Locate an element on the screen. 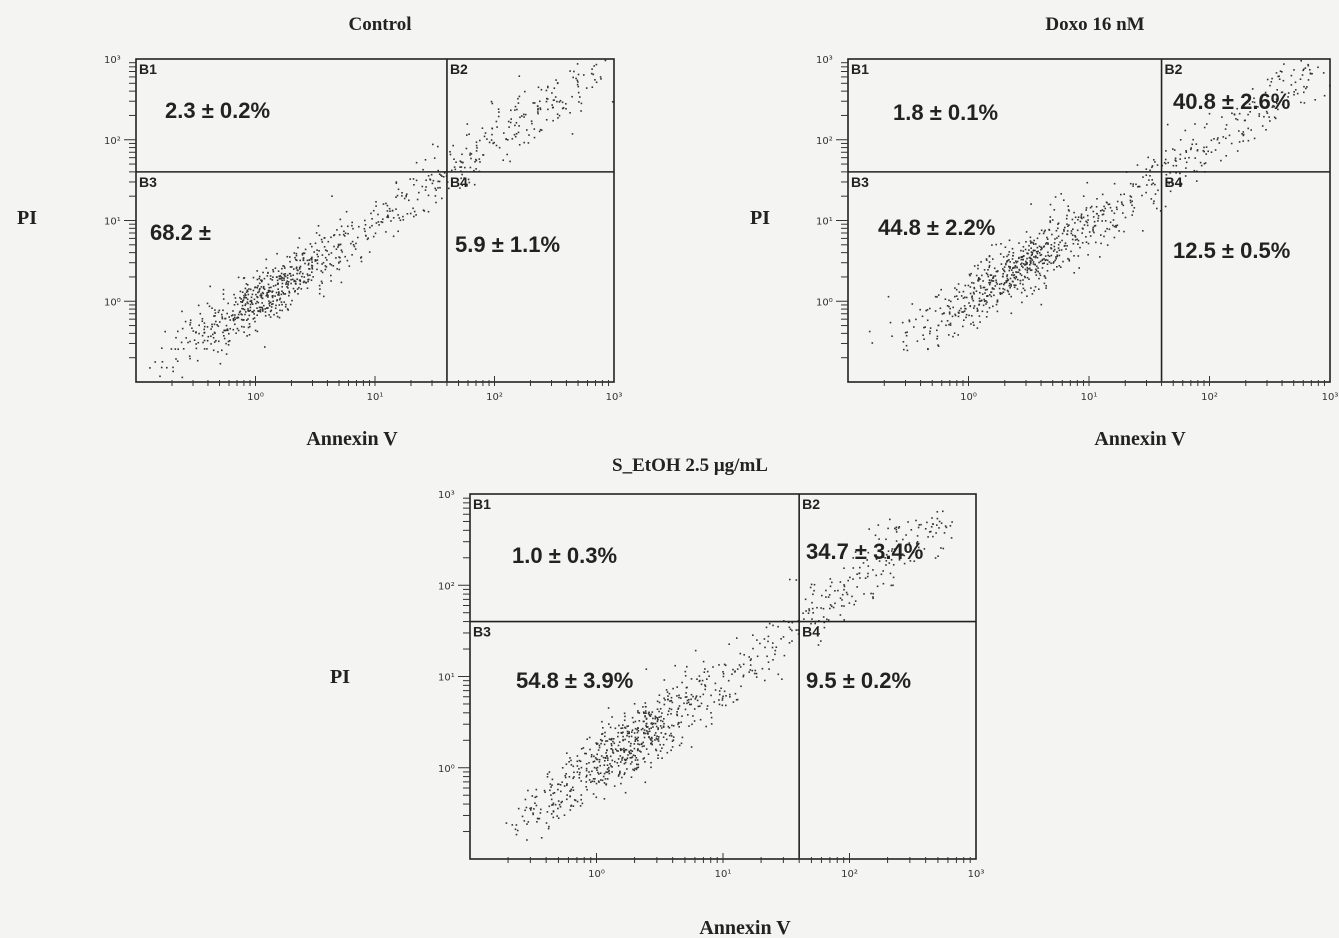  x-tick-label: 10² is located at coordinates (494, 397).